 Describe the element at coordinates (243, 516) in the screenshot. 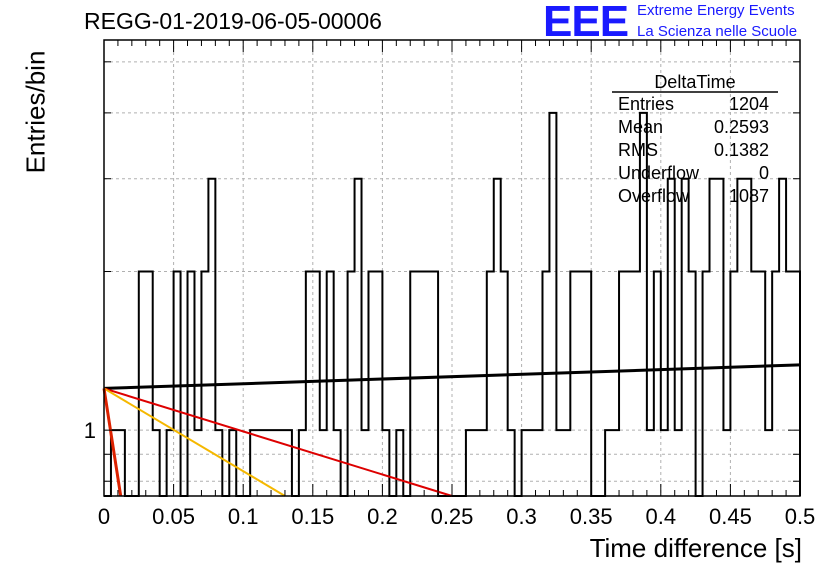

I see `x-tick-label: 0.1` at that location.